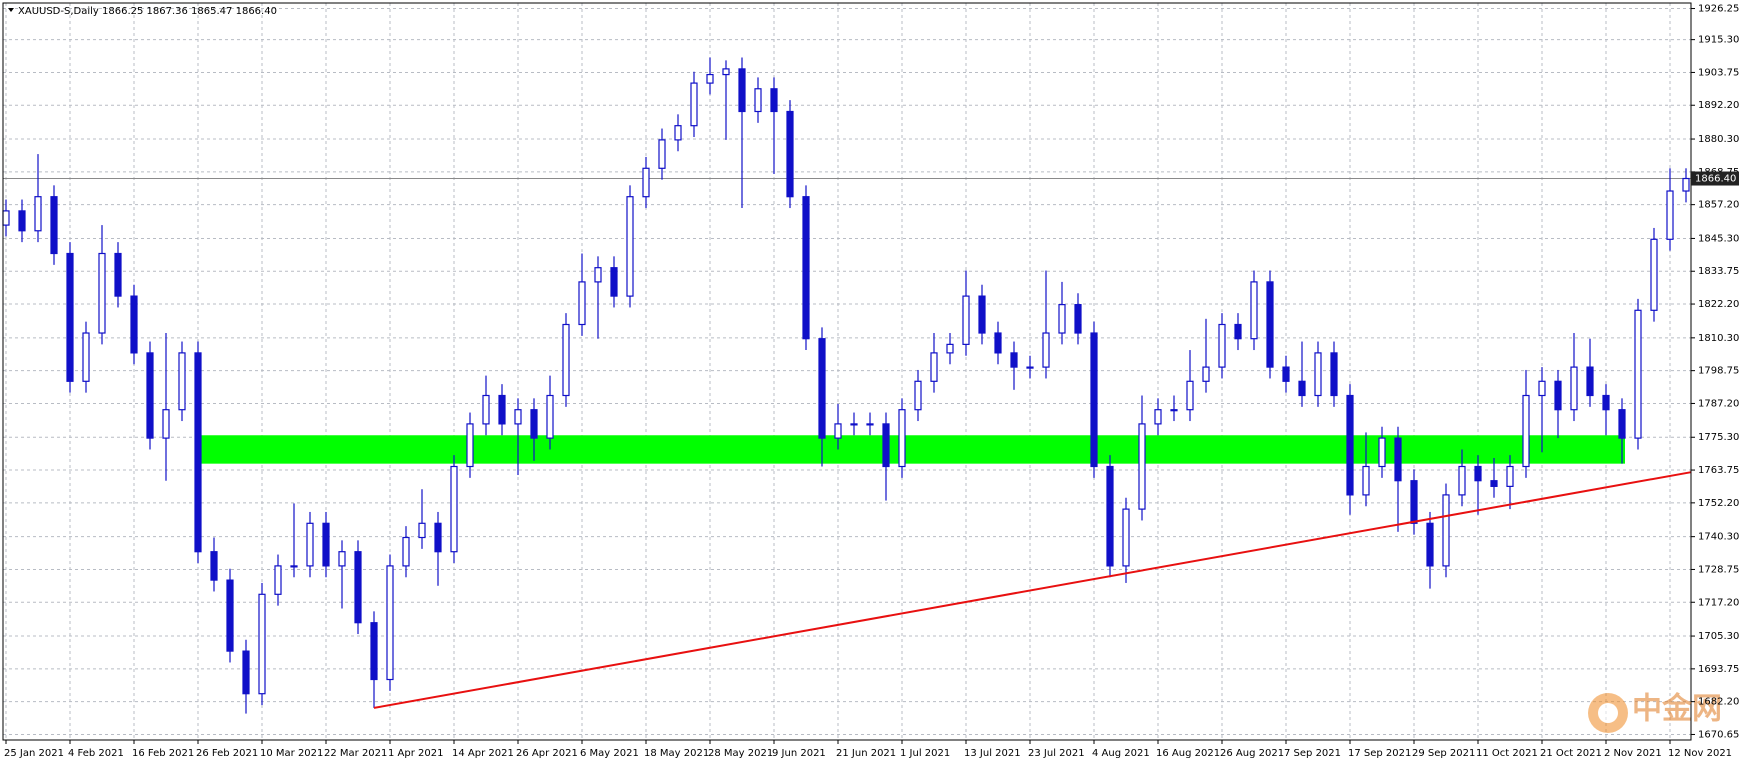 The height and width of the screenshot is (762, 1741). What do you see at coordinates (1718, 238) in the screenshot?
I see `y-tick-label: 1845.30` at bounding box center [1718, 238].